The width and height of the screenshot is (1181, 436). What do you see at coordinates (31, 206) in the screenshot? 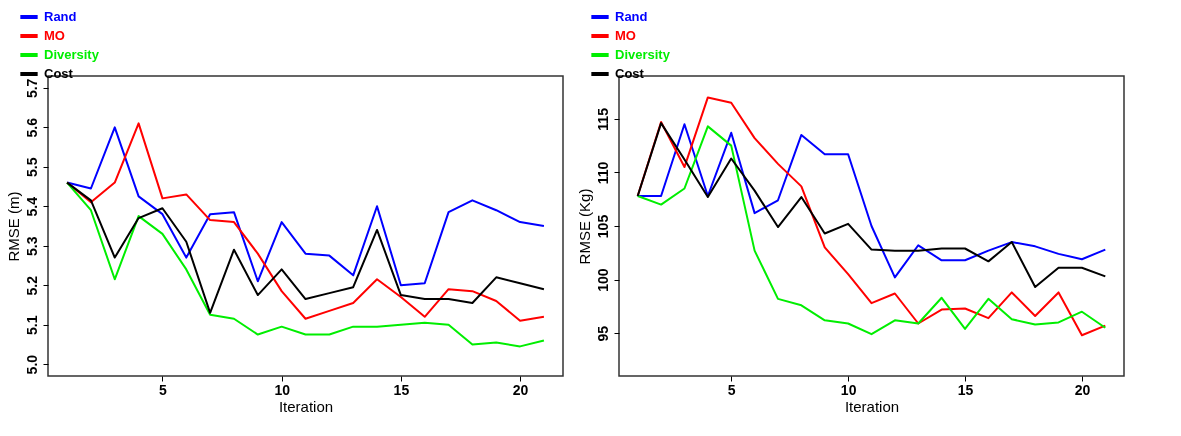
I see `y-tick-label: 5.4` at bounding box center [31, 206].